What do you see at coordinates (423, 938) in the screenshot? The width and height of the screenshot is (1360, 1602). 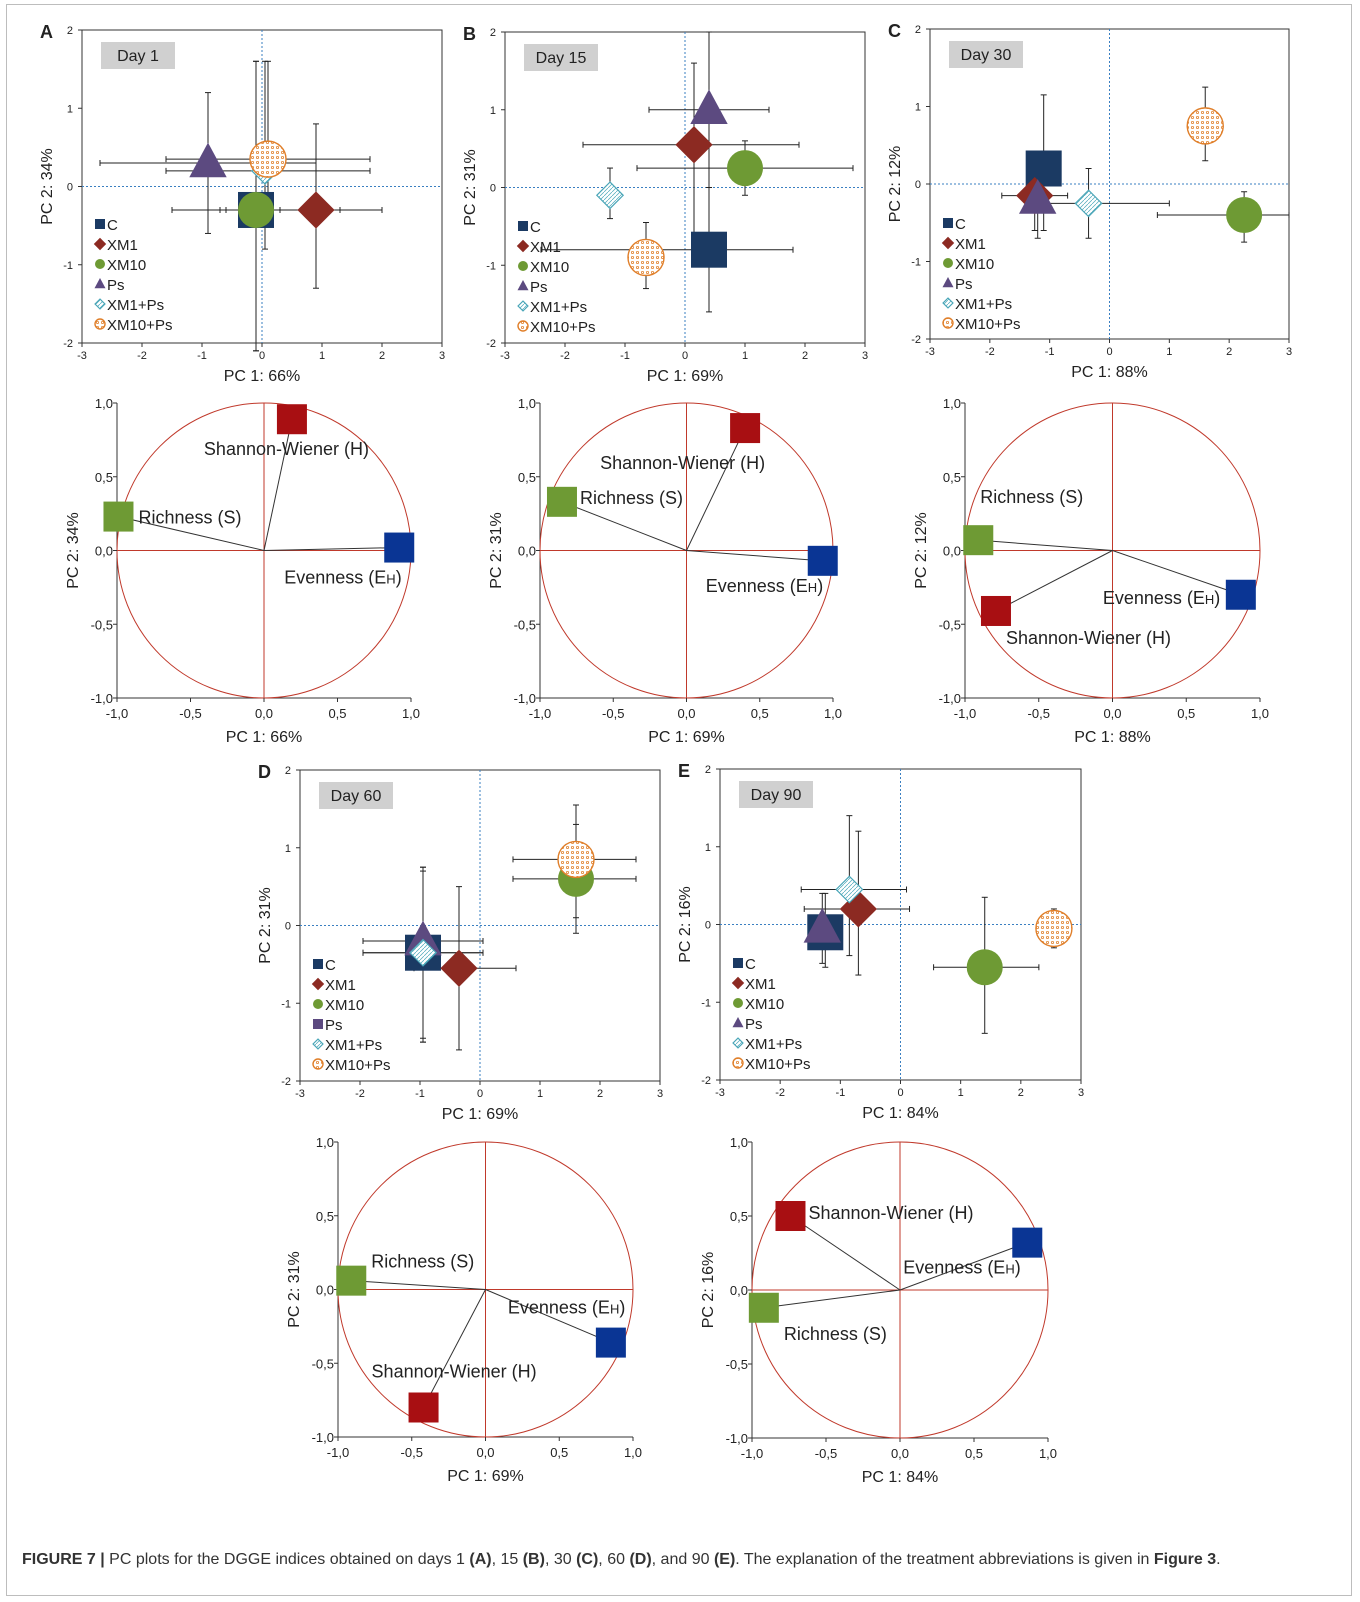 I see `point-ps` at bounding box center [423, 938].